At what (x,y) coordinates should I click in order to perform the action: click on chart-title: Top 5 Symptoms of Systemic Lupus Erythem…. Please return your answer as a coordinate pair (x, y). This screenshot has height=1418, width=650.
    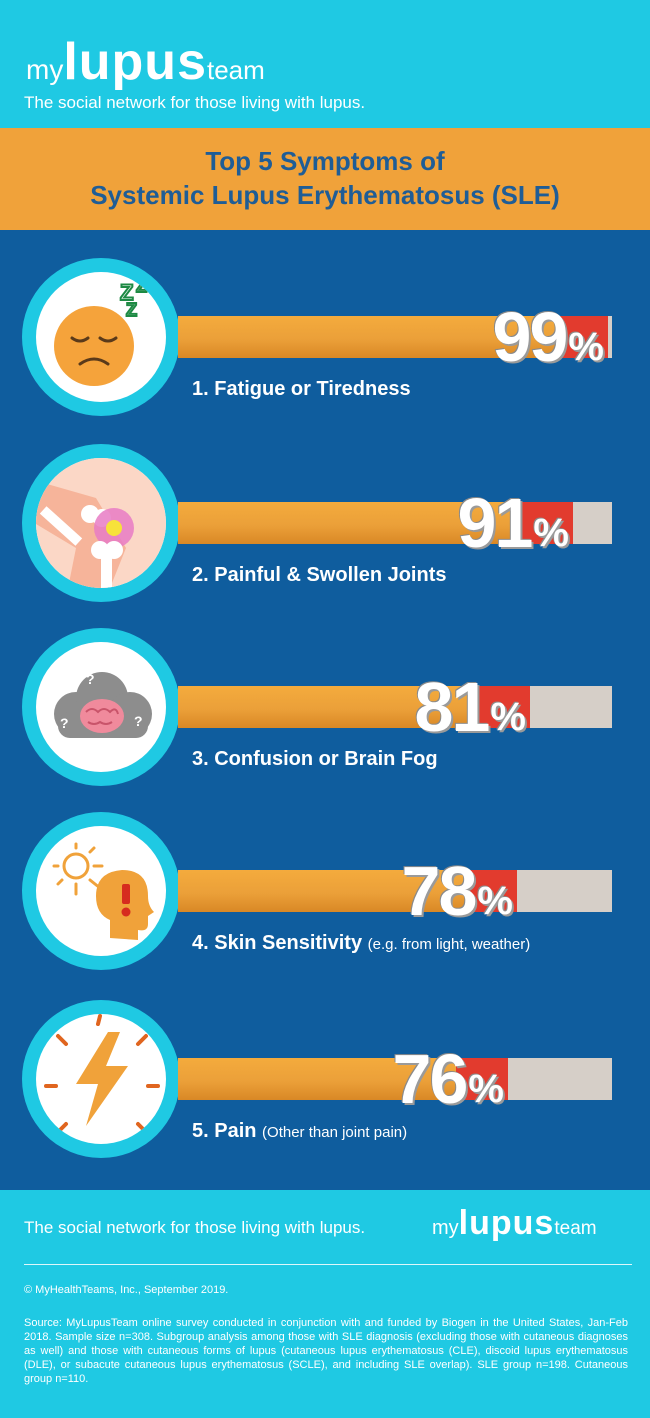
    Looking at the image, I should click on (325, 178).